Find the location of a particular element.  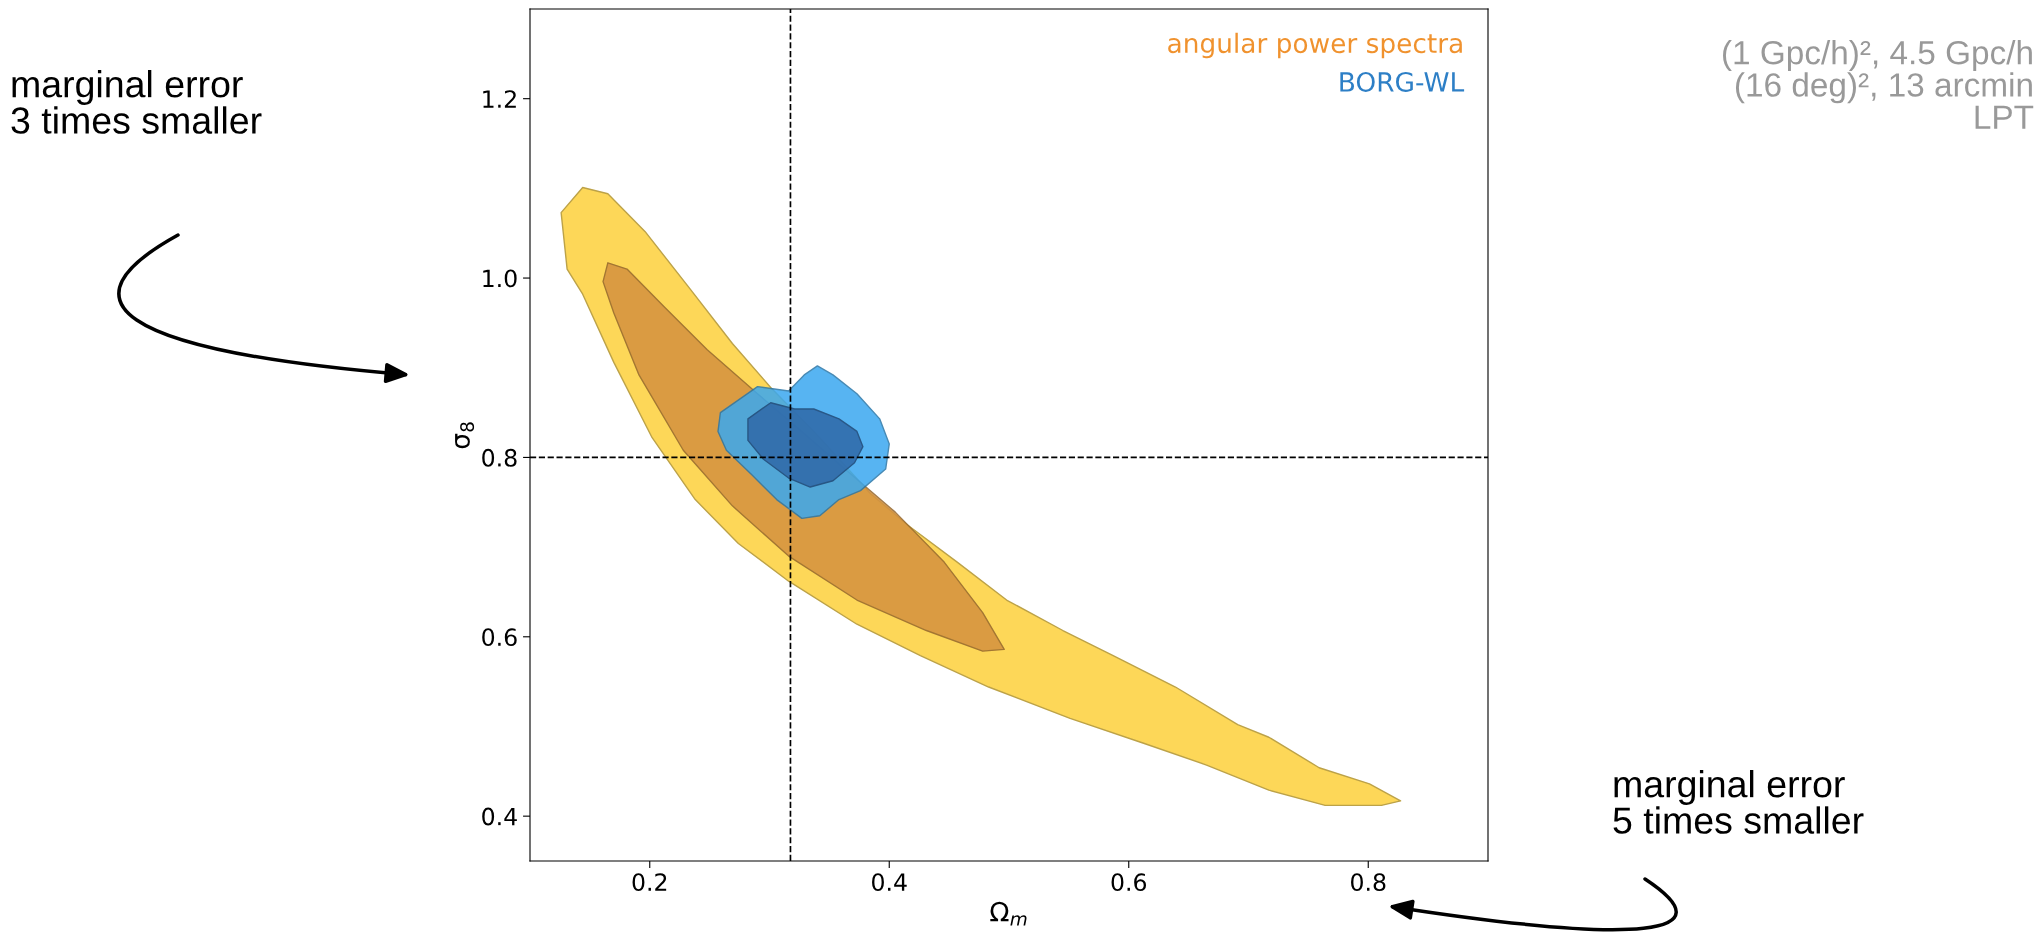

text: (1 Gpc/h)², 4.5 Gpc/h (16 deg)², 13 arcmin LPT is located at coordinates (1878, 84).